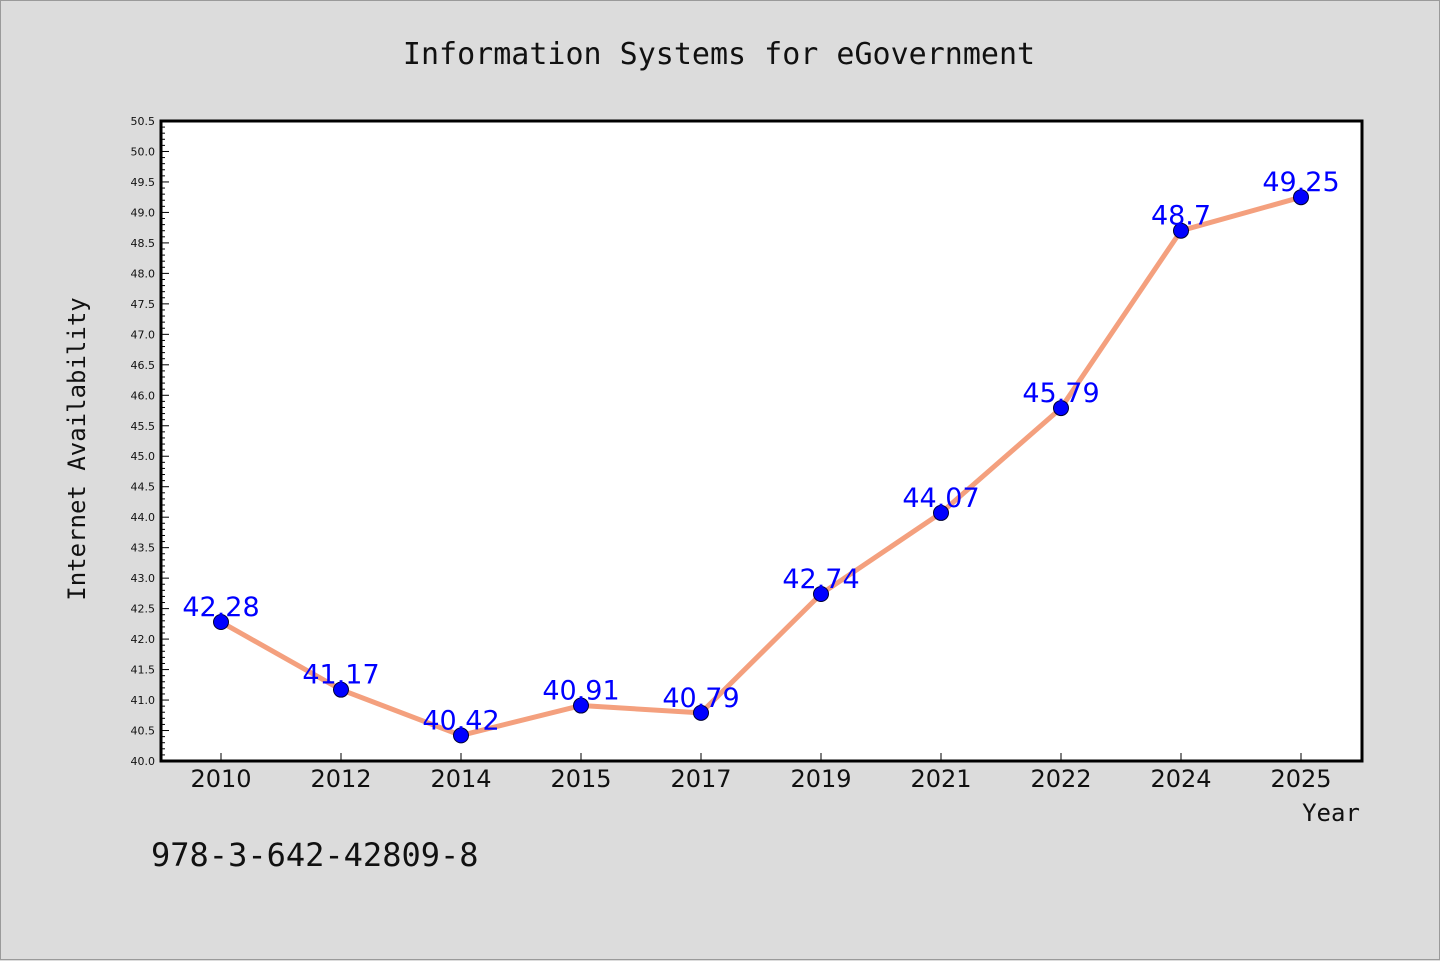  I want to click on y-tick-label: 44.0, so click(143, 517).